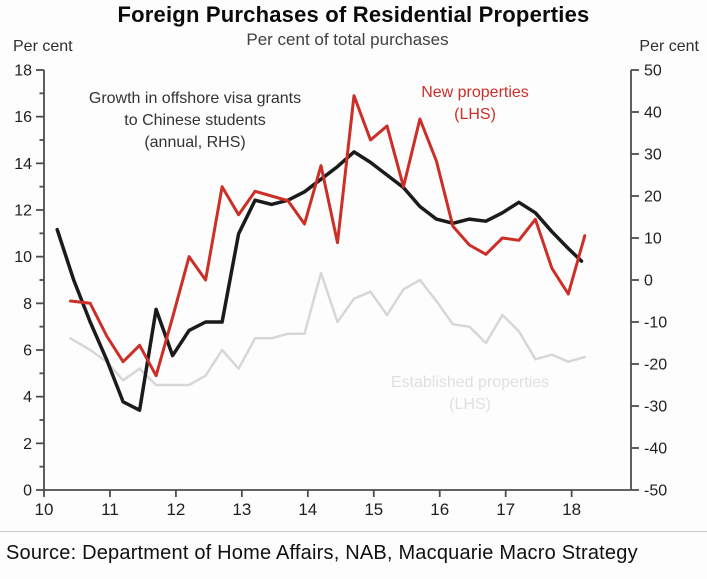 The width and height of the screenshot is (707, 579). What do you see at coordinates (44, 509) in the screenshot?
I see `x-tick-label: 10` at bounding box center [44, 509].